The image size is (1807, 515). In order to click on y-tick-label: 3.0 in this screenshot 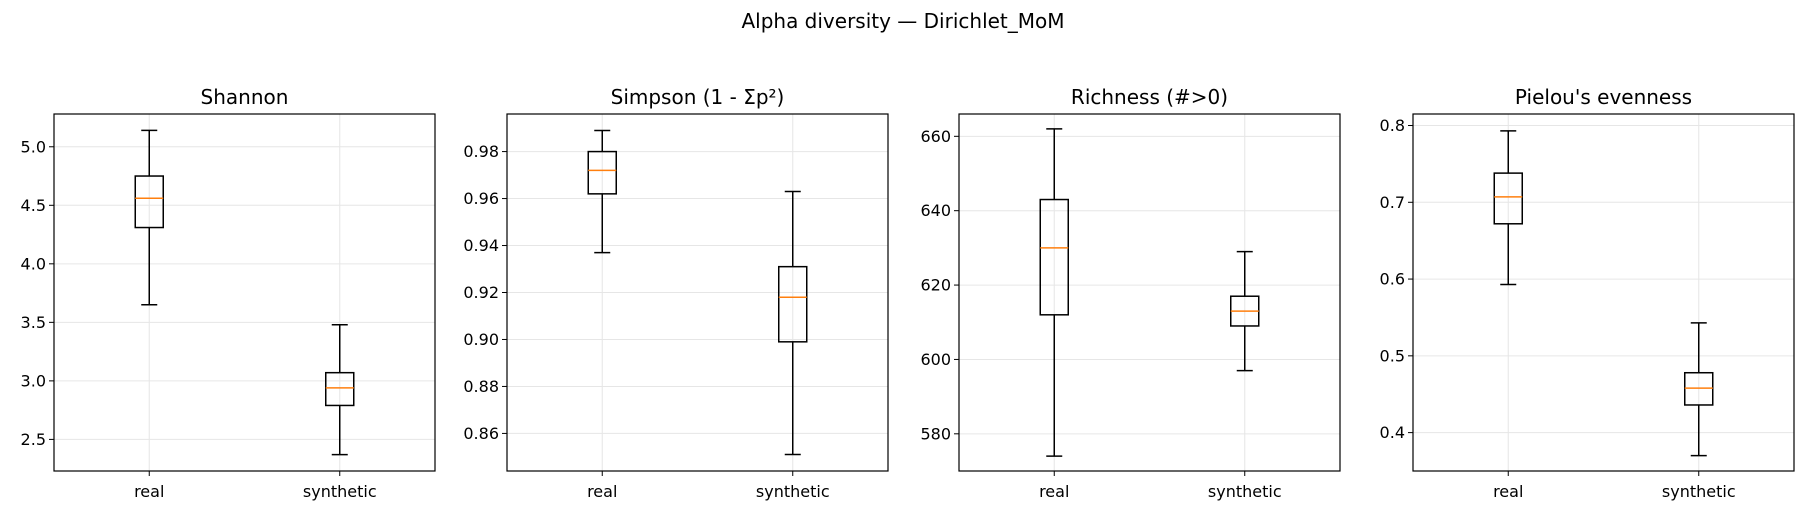, I will do `click(33, 380)`.